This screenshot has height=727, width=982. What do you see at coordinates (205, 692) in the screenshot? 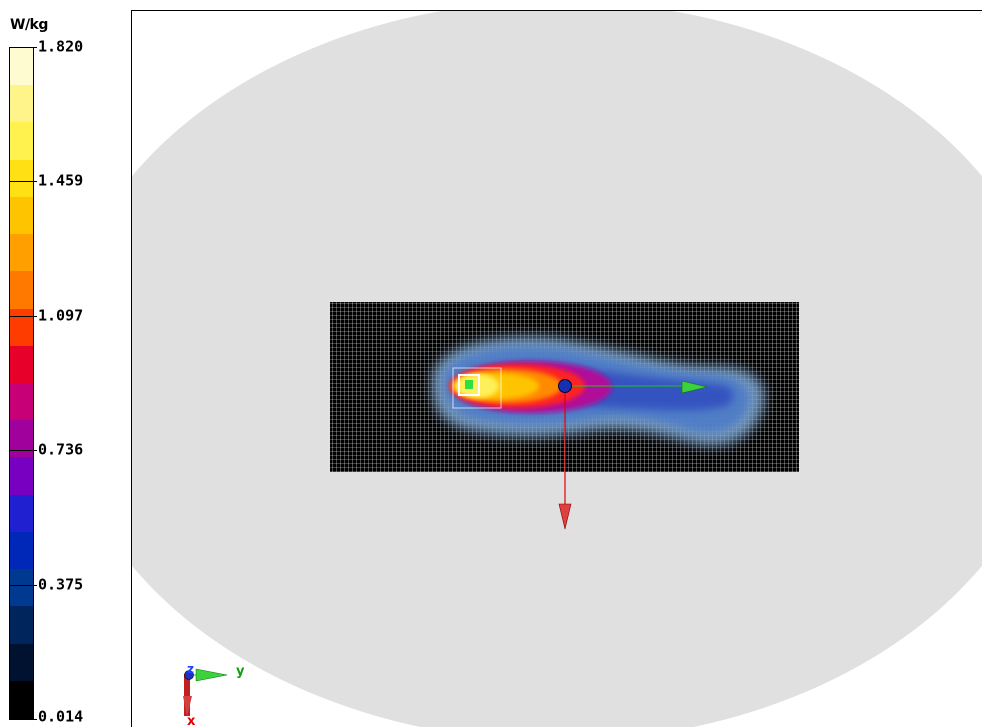
I see `orientation-triad` at bounding box center [205, 692].